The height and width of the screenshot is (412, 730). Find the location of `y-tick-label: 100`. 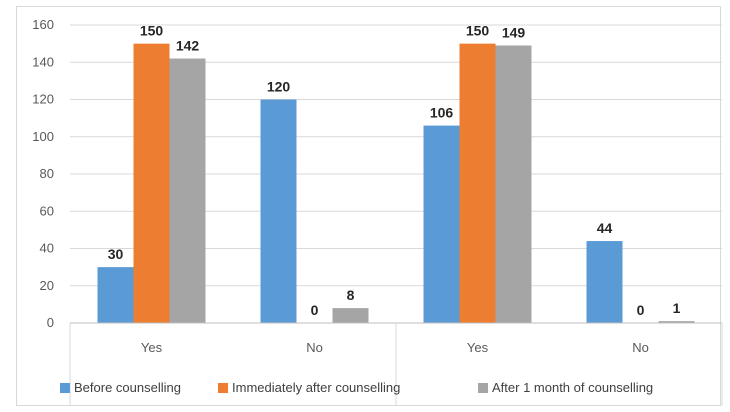

y-tick-label: 100 is located at coordinates (43, 136).